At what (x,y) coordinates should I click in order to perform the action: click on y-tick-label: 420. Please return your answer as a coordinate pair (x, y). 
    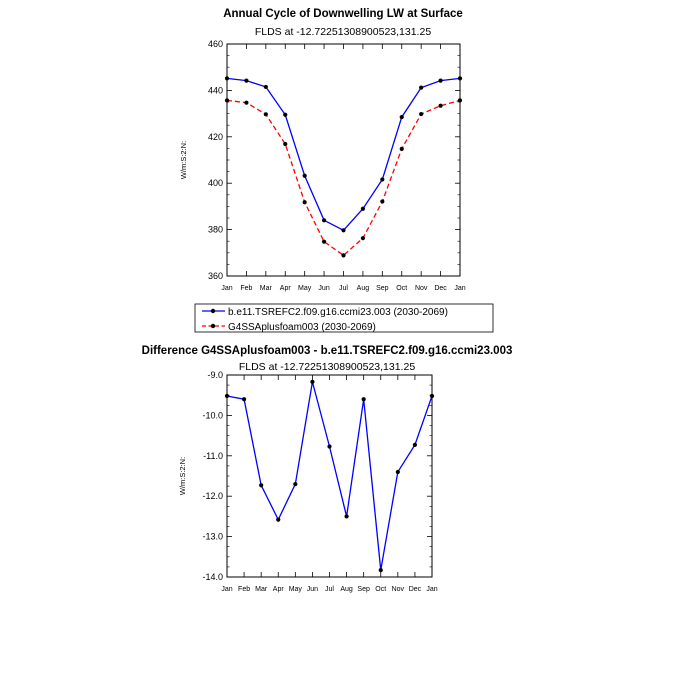
    Looking at the image, I should click on (215, 137).